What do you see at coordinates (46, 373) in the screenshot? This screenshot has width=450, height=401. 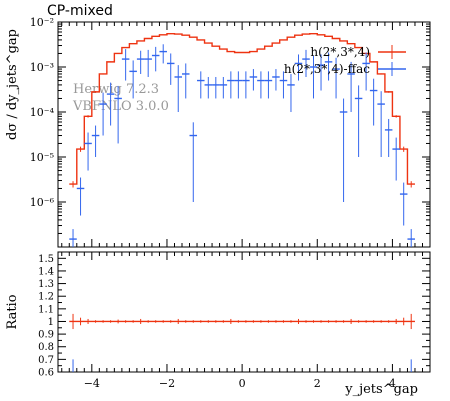 I see `ratio-y-tick-label: 0.6` at bounding box center [46, 373].